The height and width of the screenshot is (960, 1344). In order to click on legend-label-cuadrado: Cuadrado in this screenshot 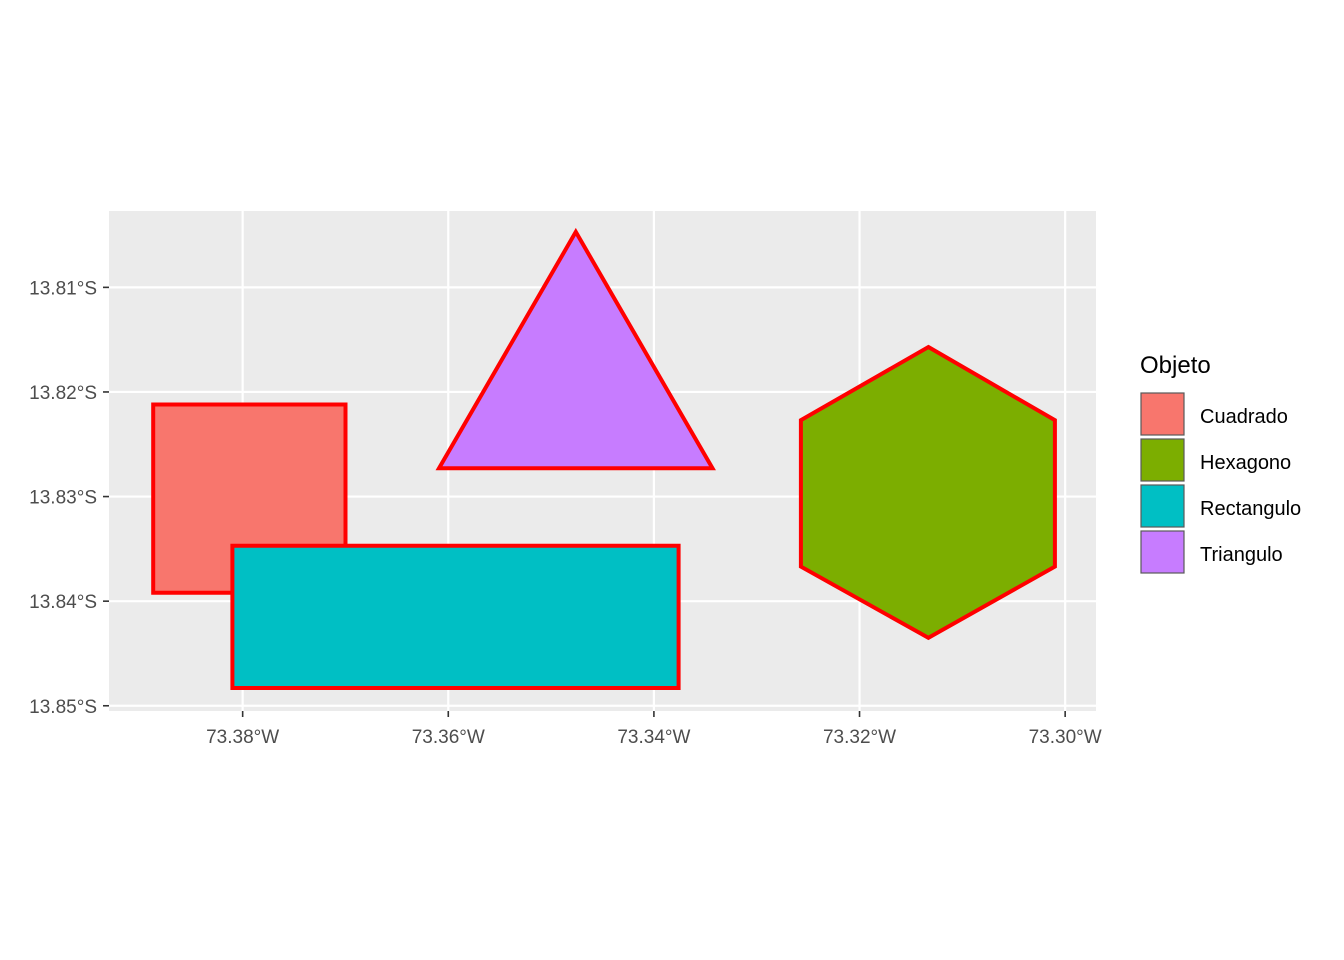, I will do `click(1244, 417)`.